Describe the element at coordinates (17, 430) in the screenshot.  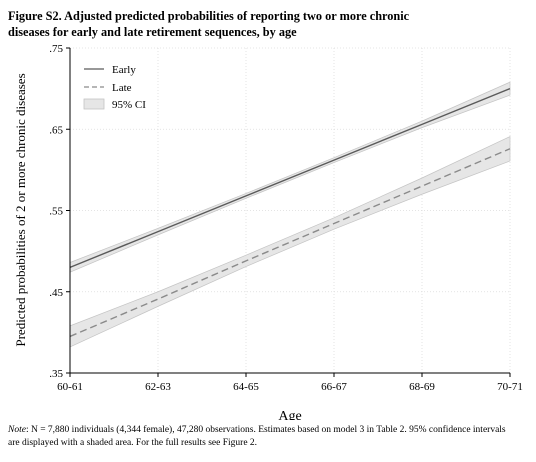
I see `note-label: Note` at that location.